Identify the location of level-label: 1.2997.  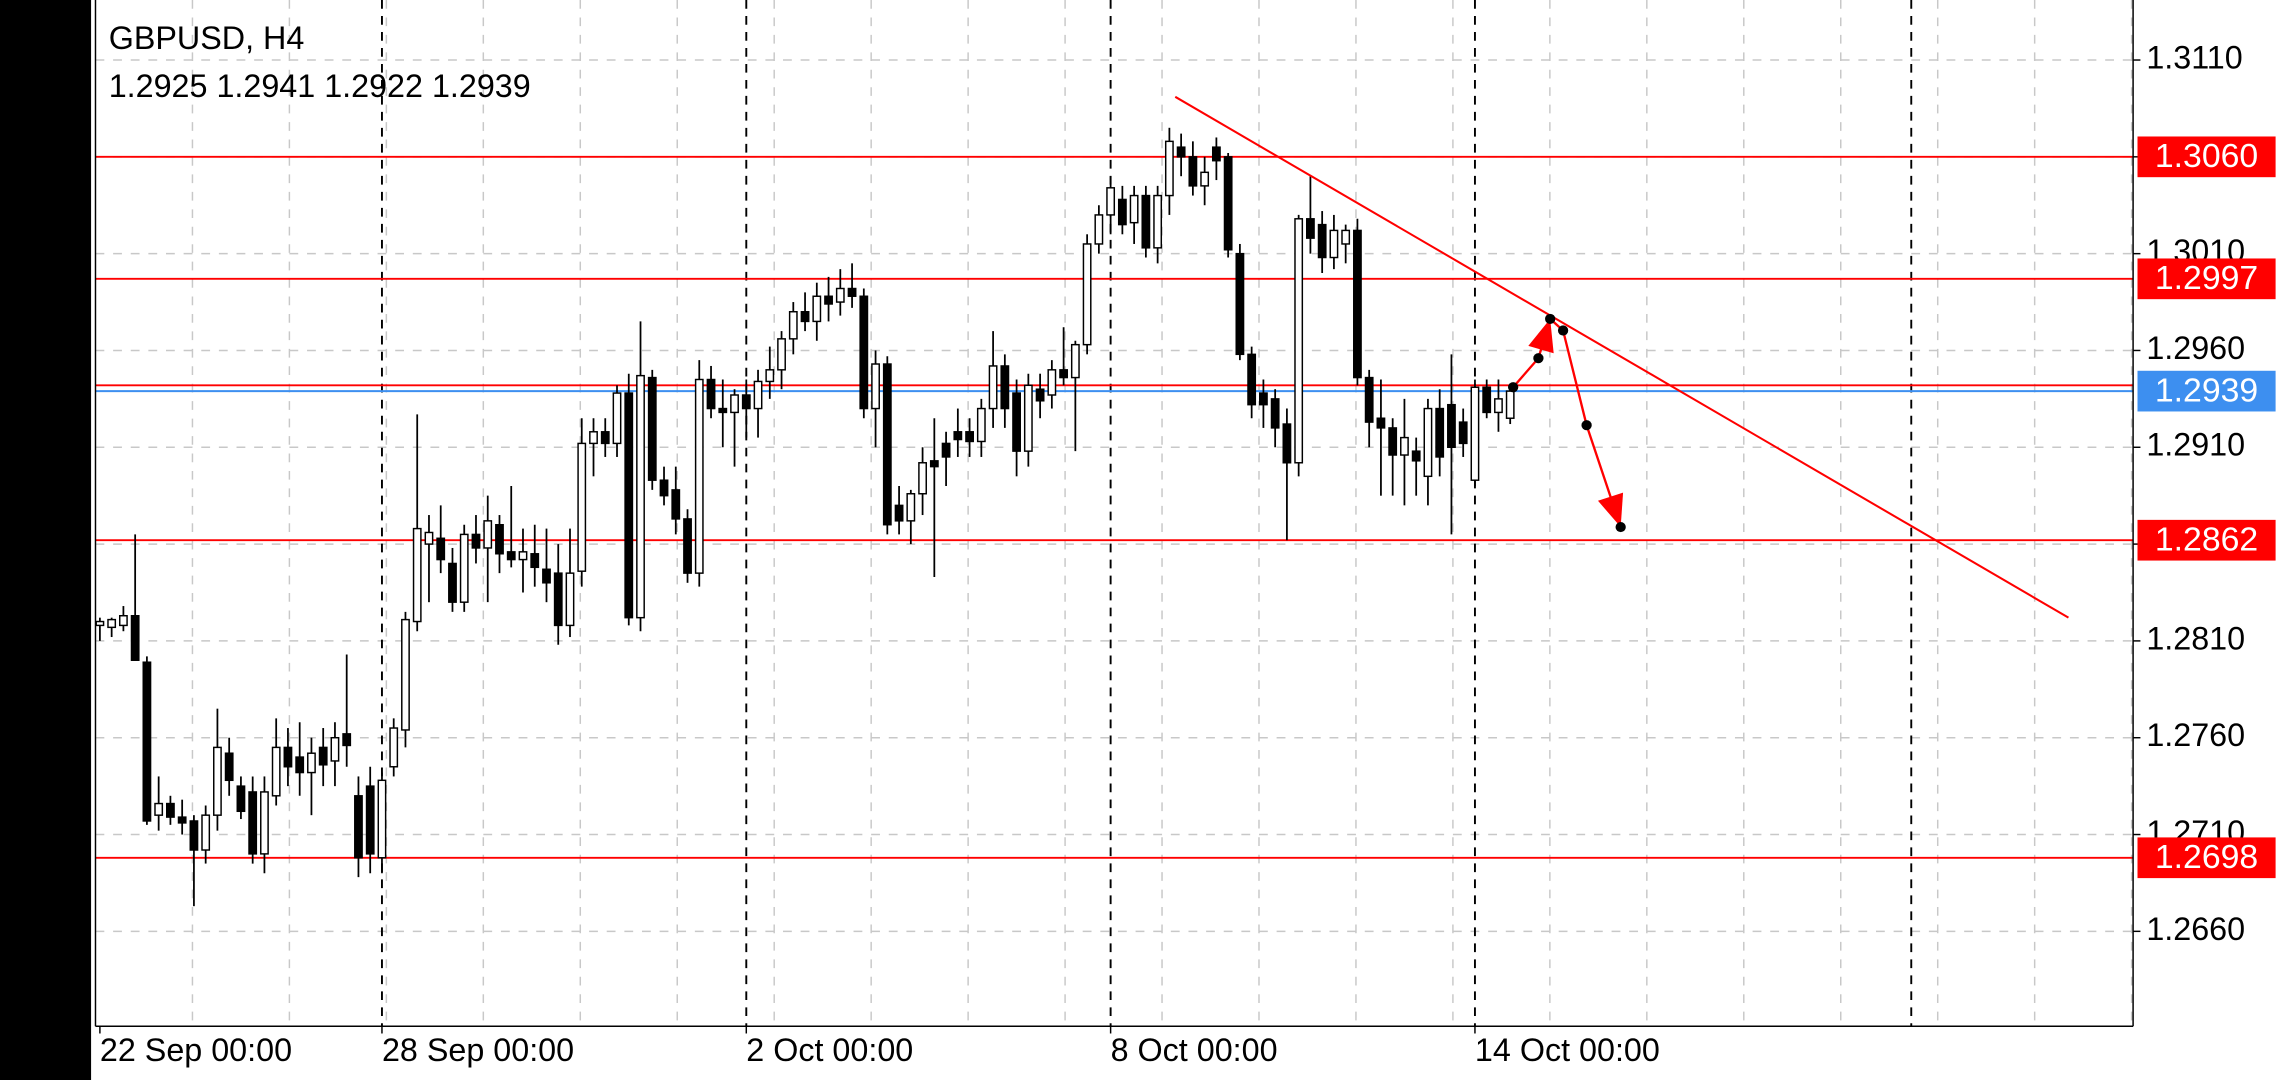
(2206, 278).